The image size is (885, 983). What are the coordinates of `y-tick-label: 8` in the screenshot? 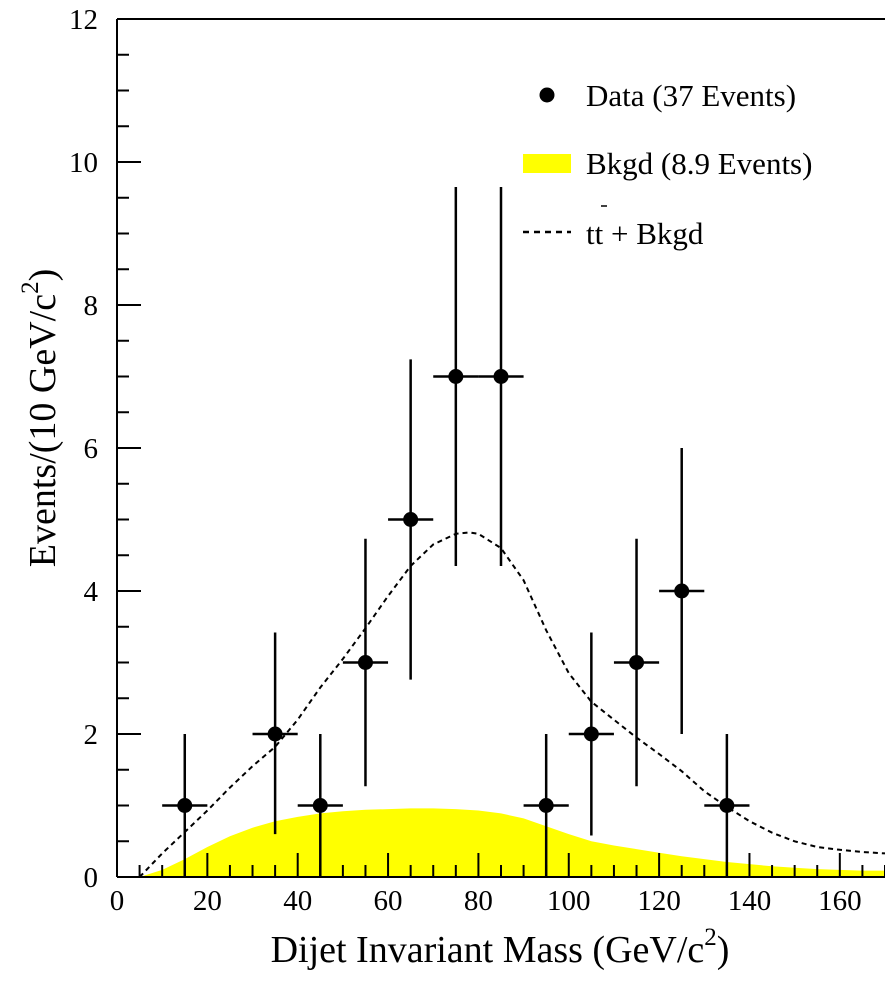 It's located at (91, 306).